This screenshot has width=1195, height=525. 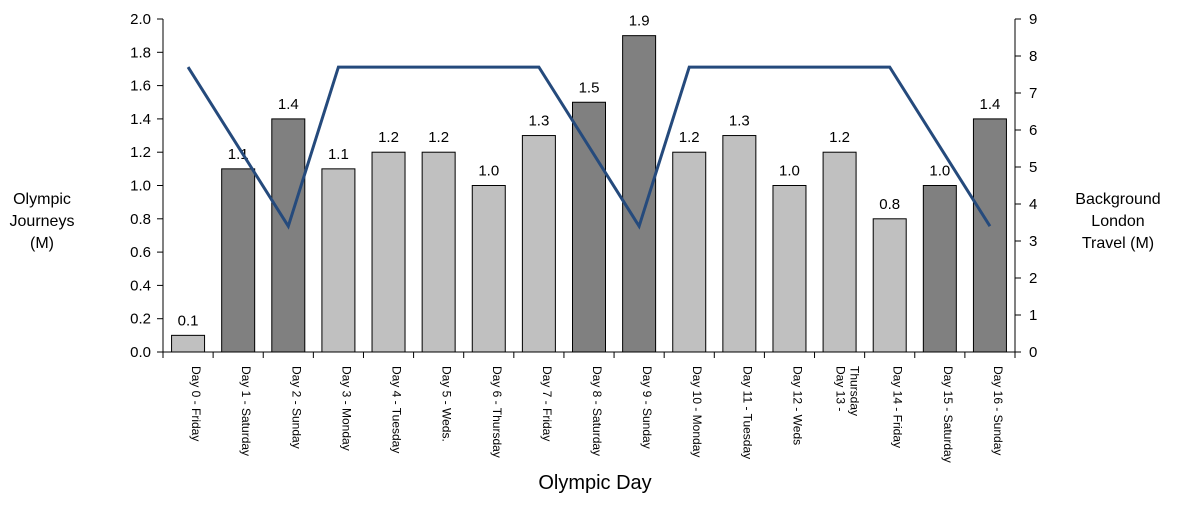 What do you see at coordinates (196, 403) in the screenshot?
I see `category-tick-label: Day 0 - Friday` at bounding box center [196, 403].